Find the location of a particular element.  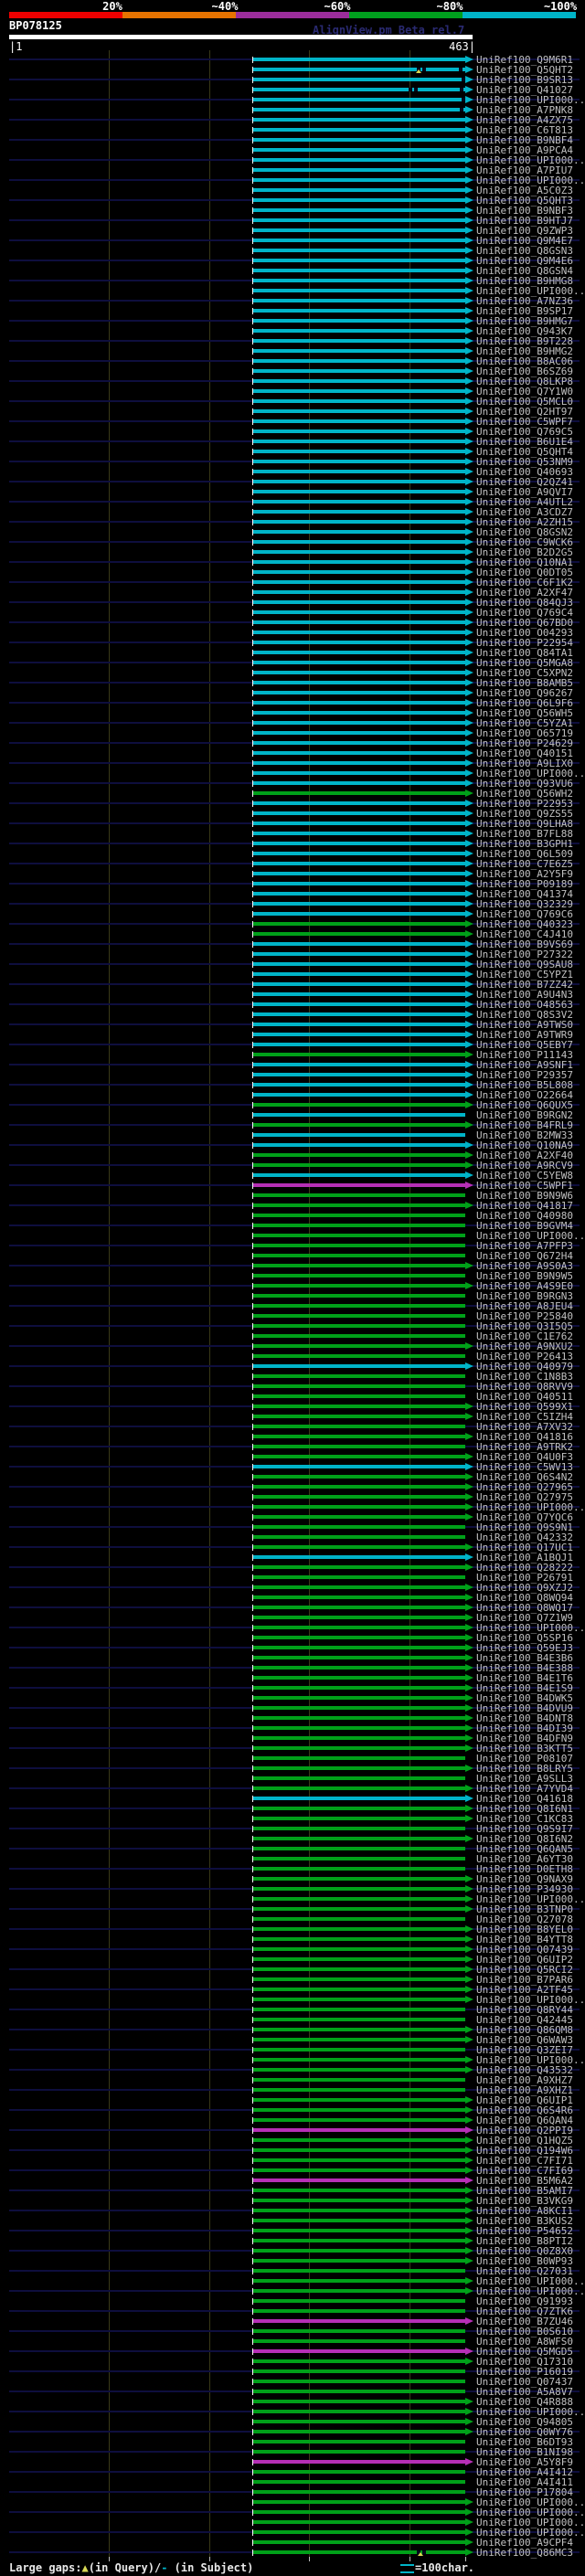

hit-label: UniRef100_Q4R888 is located at coordinates (524, 2402).